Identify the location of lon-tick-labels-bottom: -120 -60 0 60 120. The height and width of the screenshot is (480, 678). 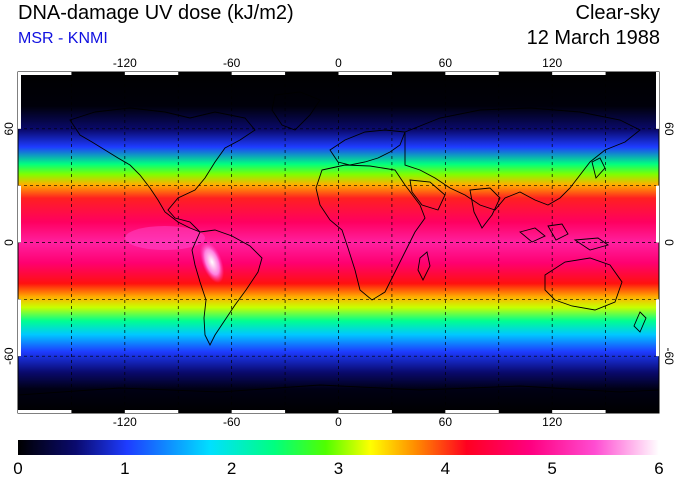
(338, 422).